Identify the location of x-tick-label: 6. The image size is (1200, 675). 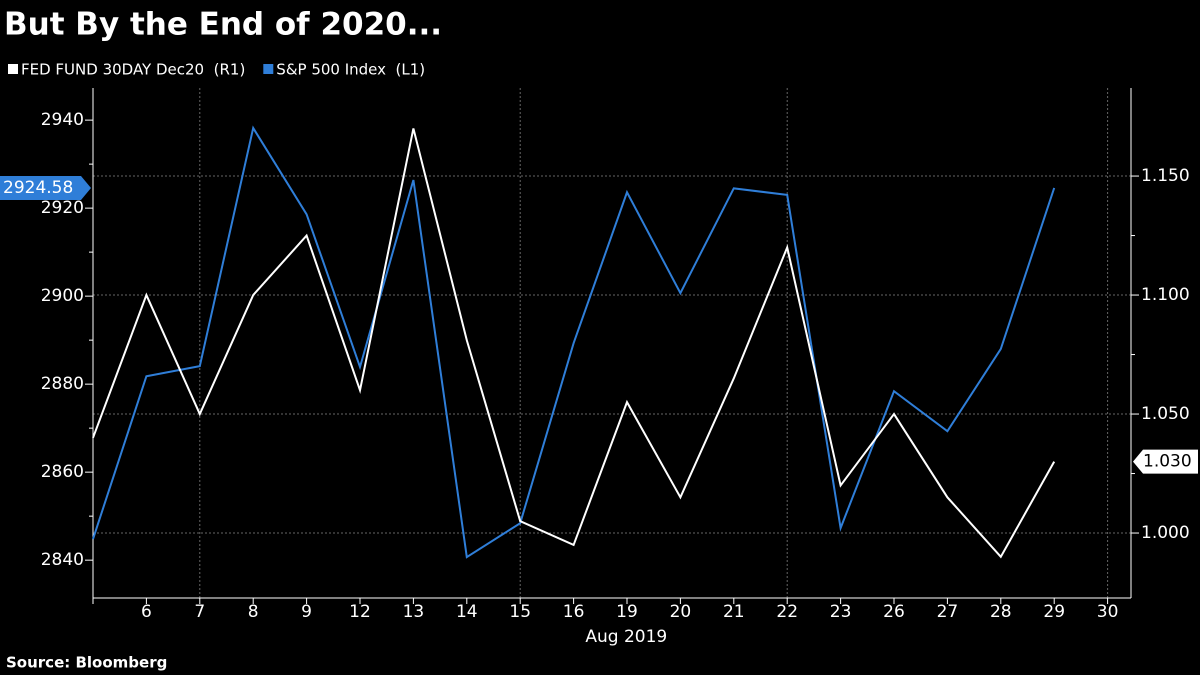
(146, 612).